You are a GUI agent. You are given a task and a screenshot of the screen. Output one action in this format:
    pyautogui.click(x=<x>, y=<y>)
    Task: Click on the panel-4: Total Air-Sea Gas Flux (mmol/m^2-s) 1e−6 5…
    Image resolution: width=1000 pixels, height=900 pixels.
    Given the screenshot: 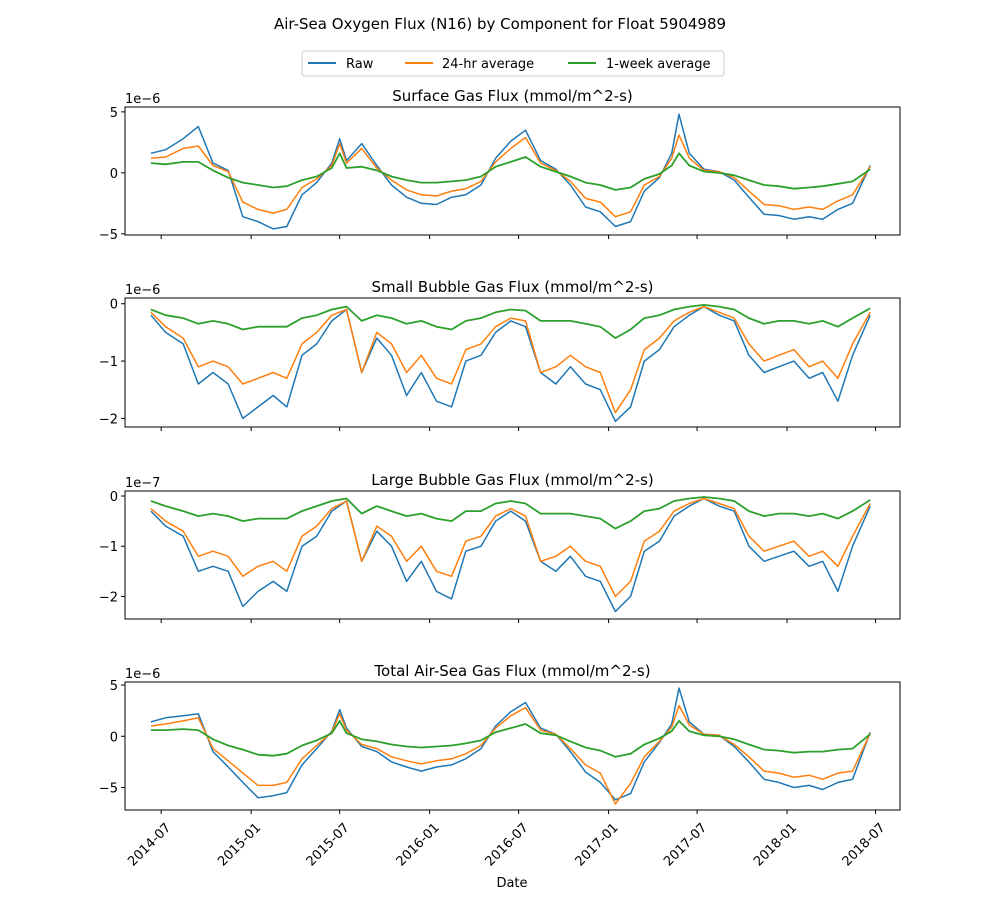 What is the action you would take?
    pyautogui.click(x=500, y=738)
    